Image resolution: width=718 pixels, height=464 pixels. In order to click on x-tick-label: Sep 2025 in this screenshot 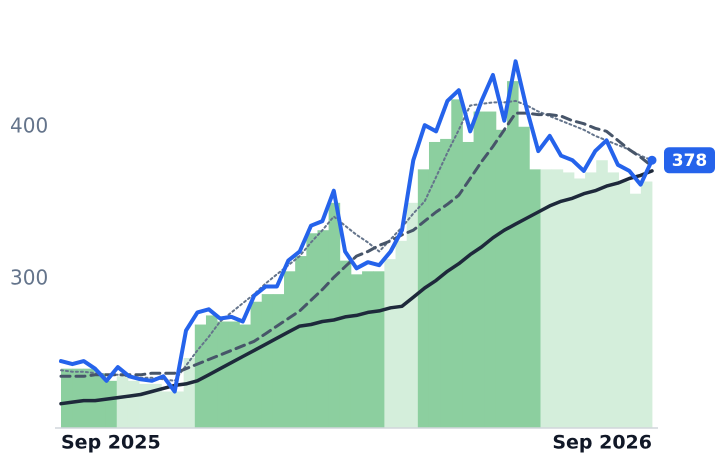, I will do `click(111, 443)`.